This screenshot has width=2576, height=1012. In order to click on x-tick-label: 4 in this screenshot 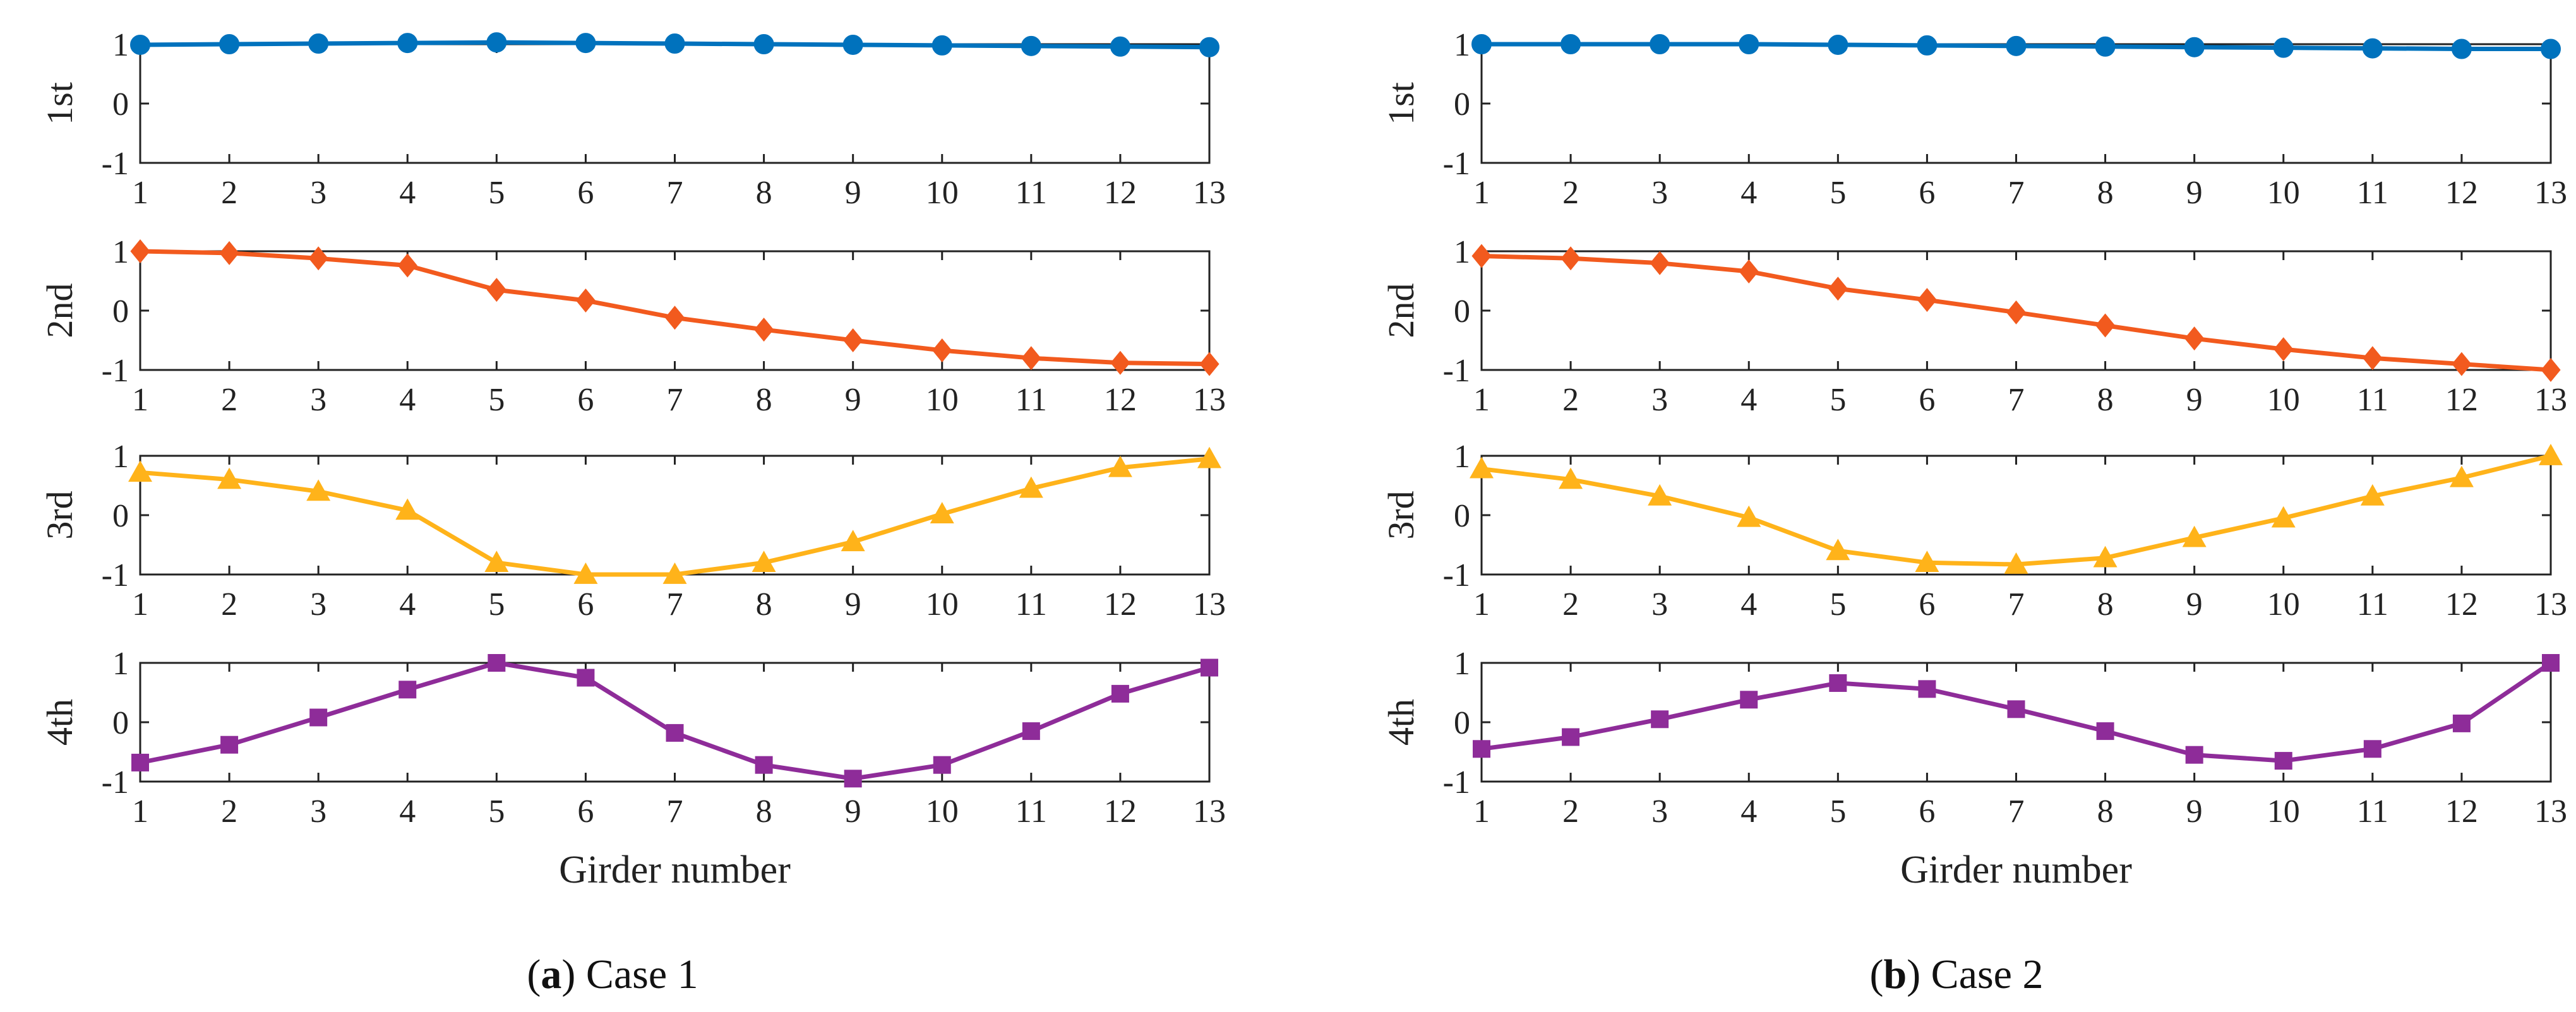, I will do `click(407, 604)`.